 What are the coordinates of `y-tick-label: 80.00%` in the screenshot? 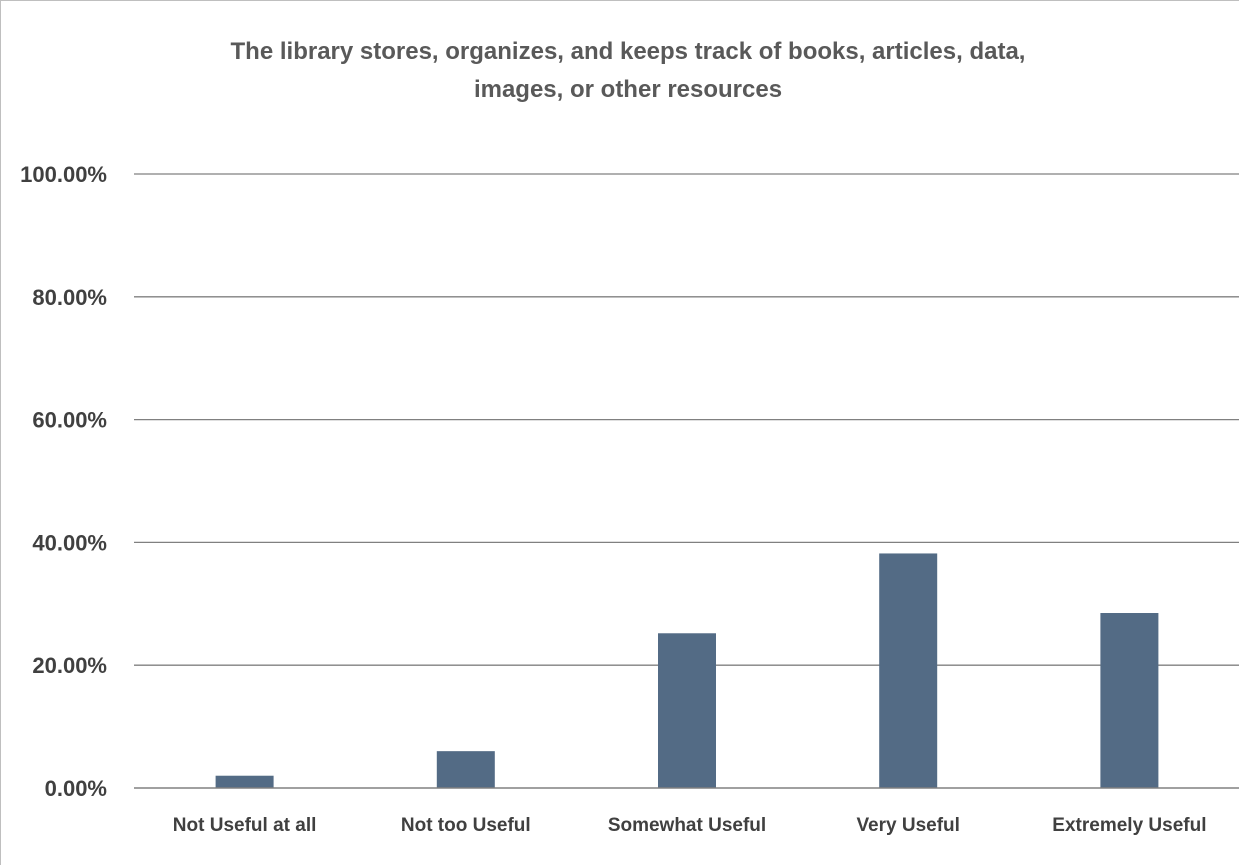 It's located at (69, 297).